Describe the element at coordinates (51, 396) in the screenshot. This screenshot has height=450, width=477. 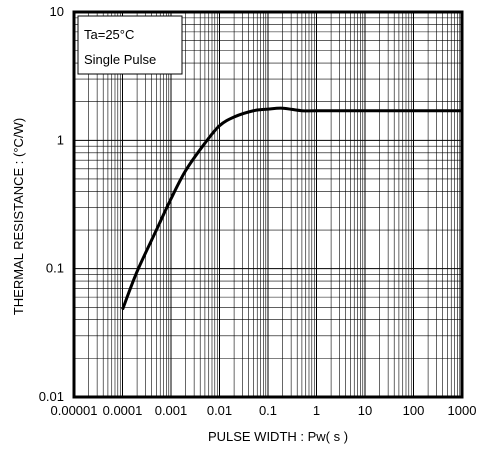
I see `y-tick-label: 0.01` at that location.